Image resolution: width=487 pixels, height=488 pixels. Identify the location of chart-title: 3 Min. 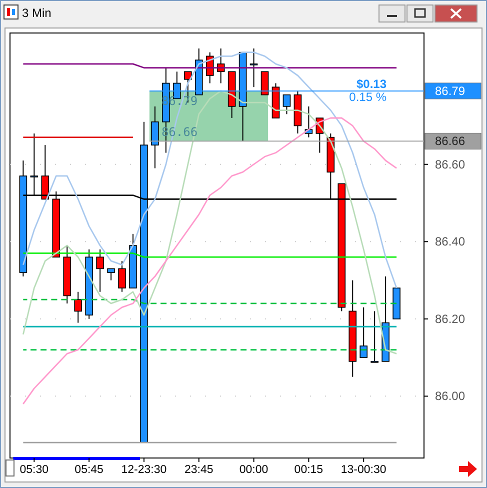
(37, 13).